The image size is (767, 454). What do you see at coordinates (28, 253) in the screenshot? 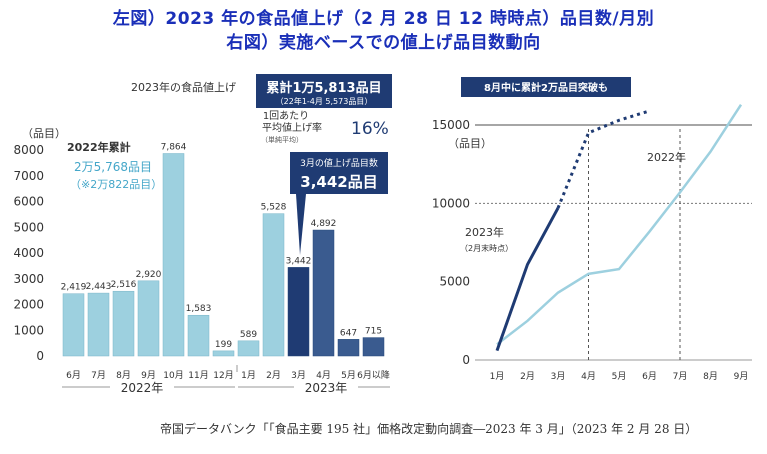
I see `bar-y-tick-label: 4000` at bounding box center [28, 253].